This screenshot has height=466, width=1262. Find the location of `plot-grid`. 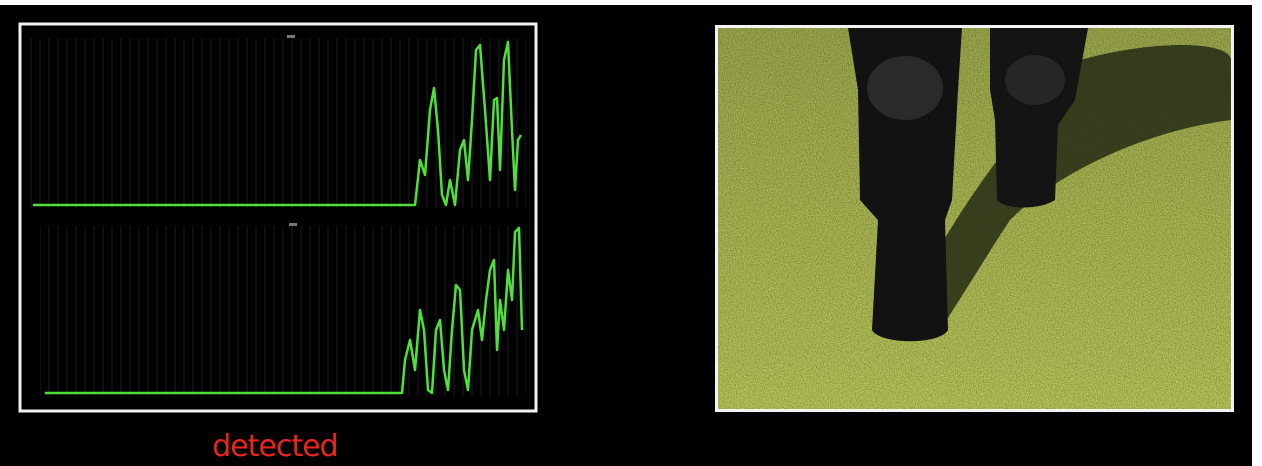

plot-grid is located at coordinates (278, 123).